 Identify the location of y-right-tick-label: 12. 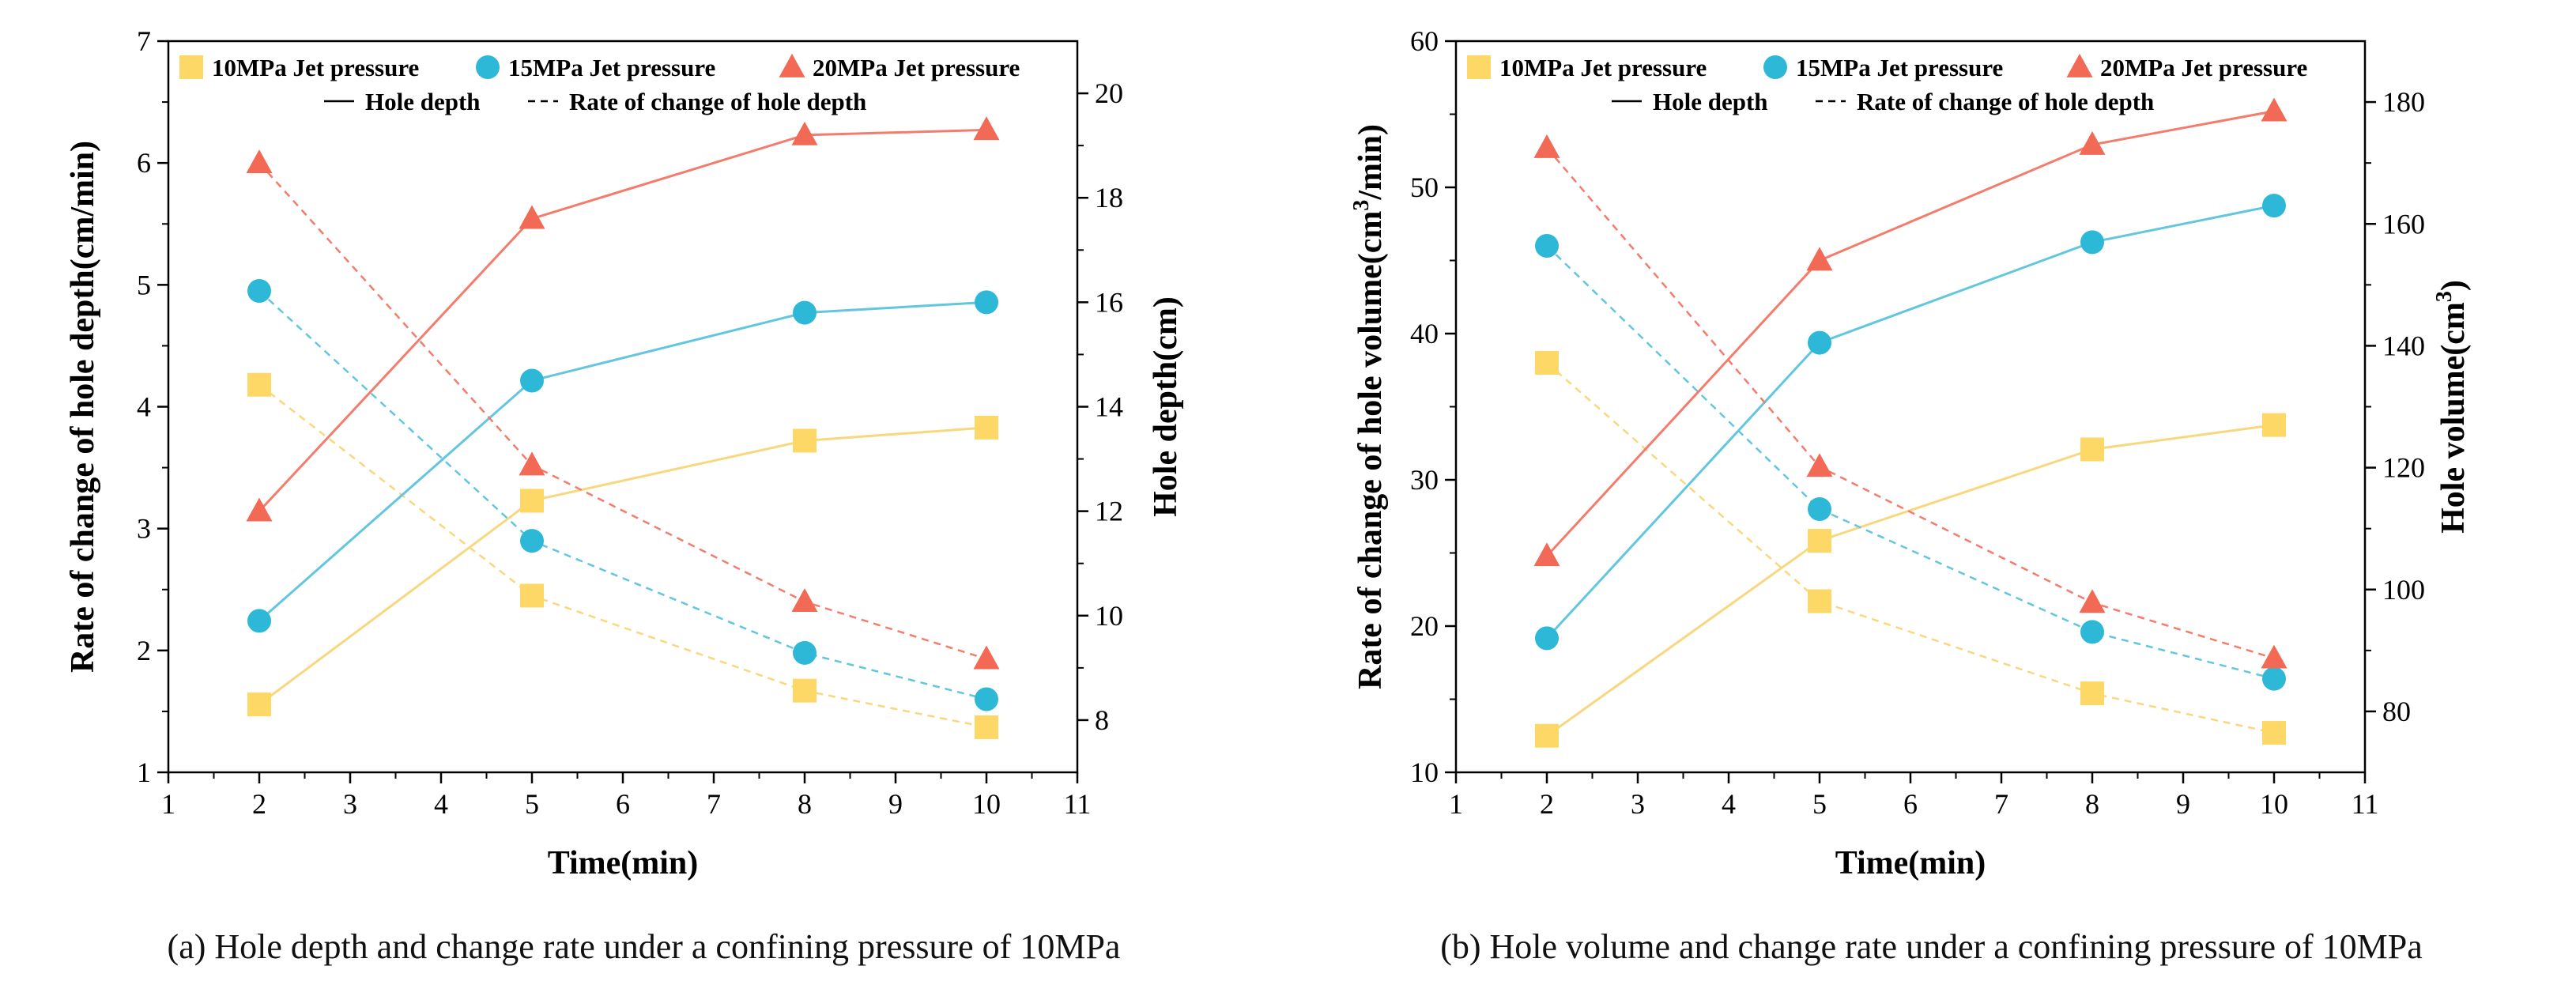
(1109, 511).